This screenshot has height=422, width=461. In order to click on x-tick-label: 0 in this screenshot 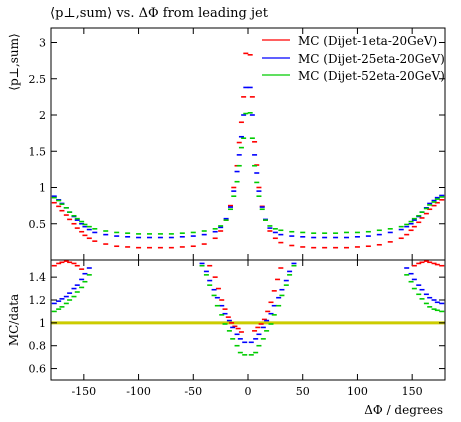, I will do `click(248, 391)`.